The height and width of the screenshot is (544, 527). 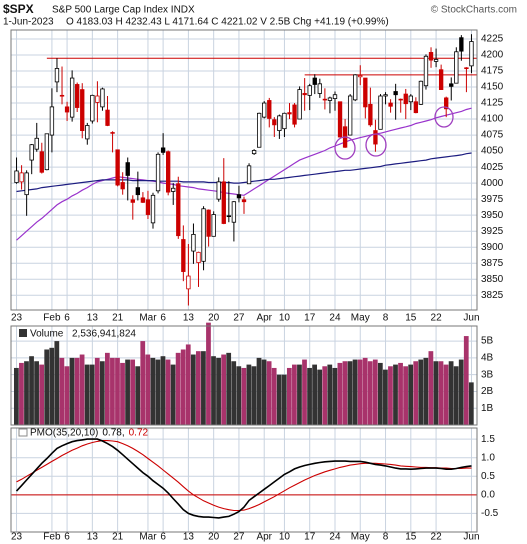 What do you see at coordinates (163, 537) in the screenshot?
I see `x-tick-label: 6` at bounding box center [163, 537].